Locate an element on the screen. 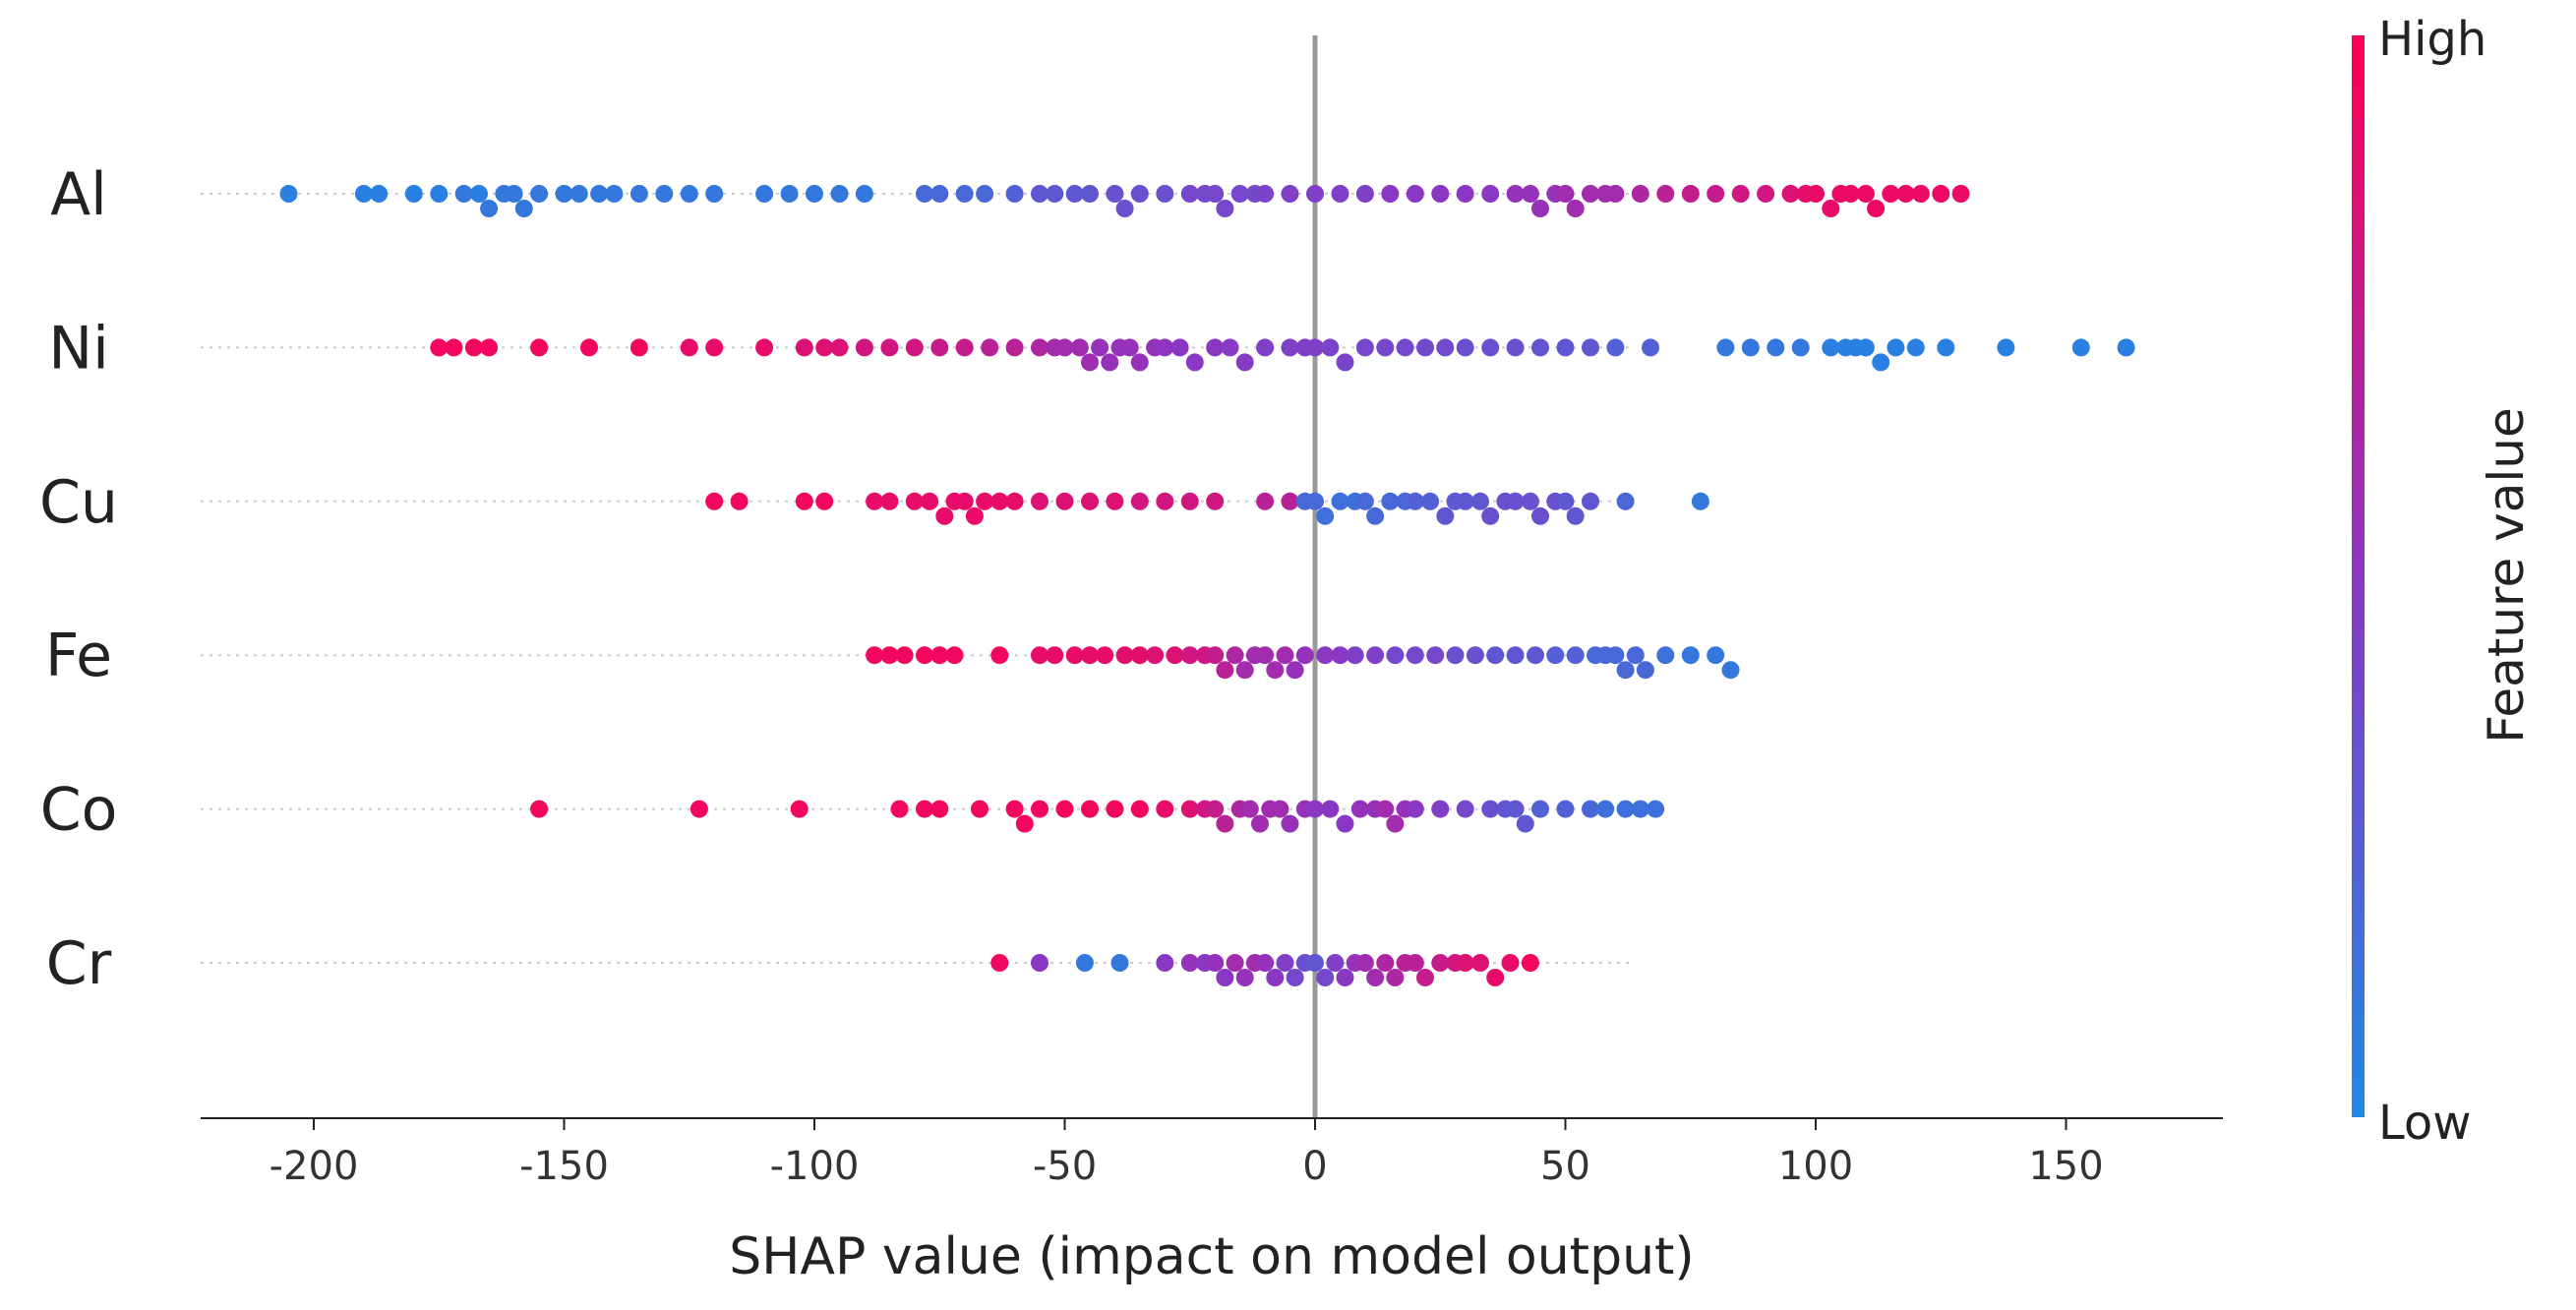 The height and width of the screenshot is (1310, 2576). feature-labels: Al Ni Cu Fe Co Cr is located at coordinates (78, 579).